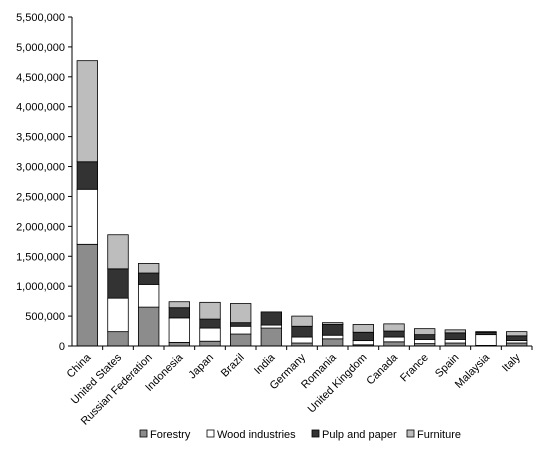 The width and height of the screenshot is (536, 457). Describe the element at coordinates (40, 78) in the screenshot. I see `y-tick-label: 4,500,000` at that location.